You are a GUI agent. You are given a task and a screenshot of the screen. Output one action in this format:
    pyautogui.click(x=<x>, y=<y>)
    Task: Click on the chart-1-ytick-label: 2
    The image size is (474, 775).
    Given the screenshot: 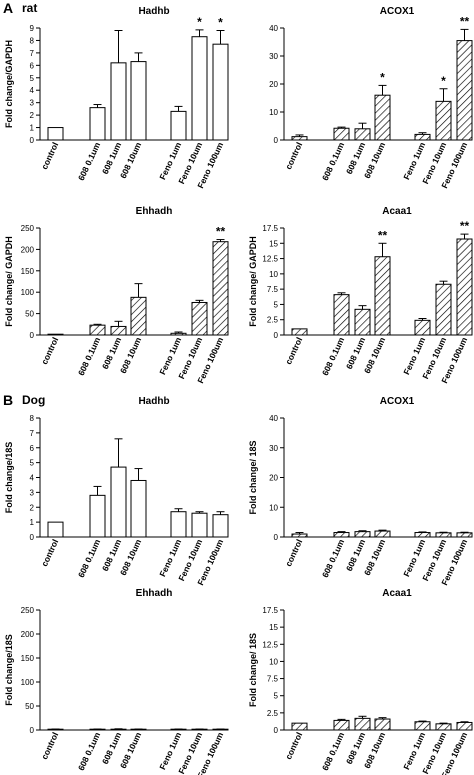 What is the action you would take?
    pyautogui.click(x=32, y=115)
    